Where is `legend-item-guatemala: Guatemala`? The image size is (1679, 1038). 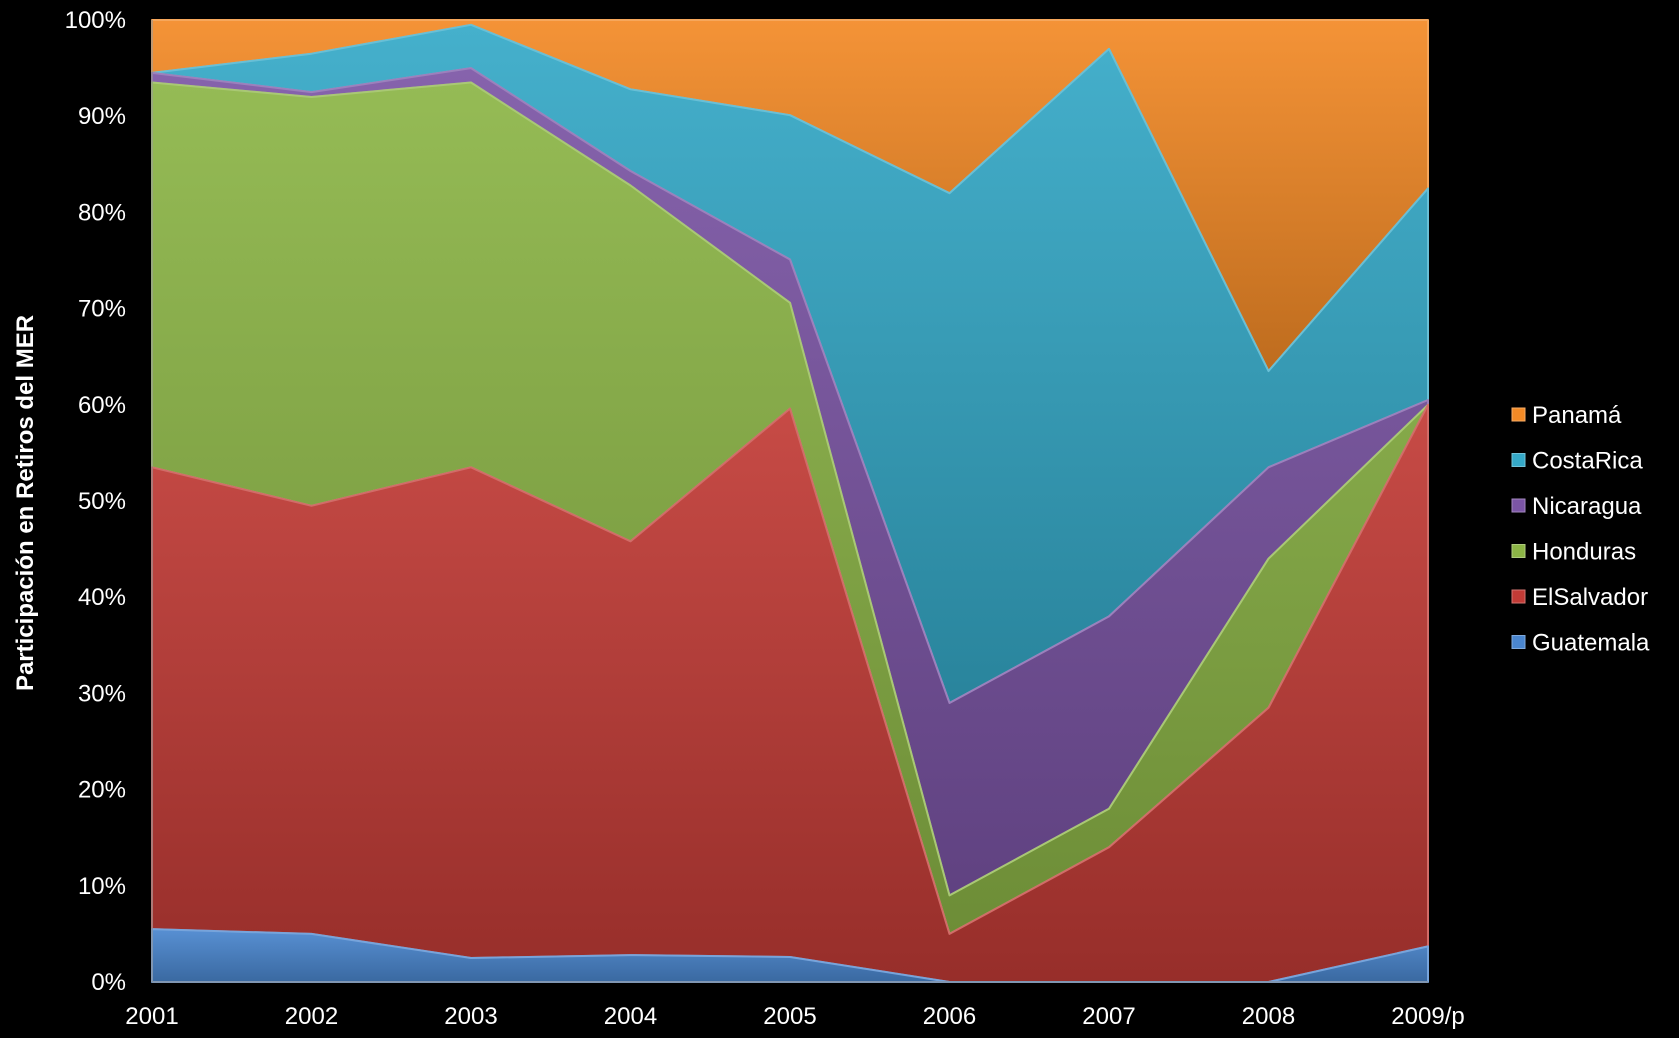 legend-item-guatemala: Guatemala is located at coordinates (1580, 643).